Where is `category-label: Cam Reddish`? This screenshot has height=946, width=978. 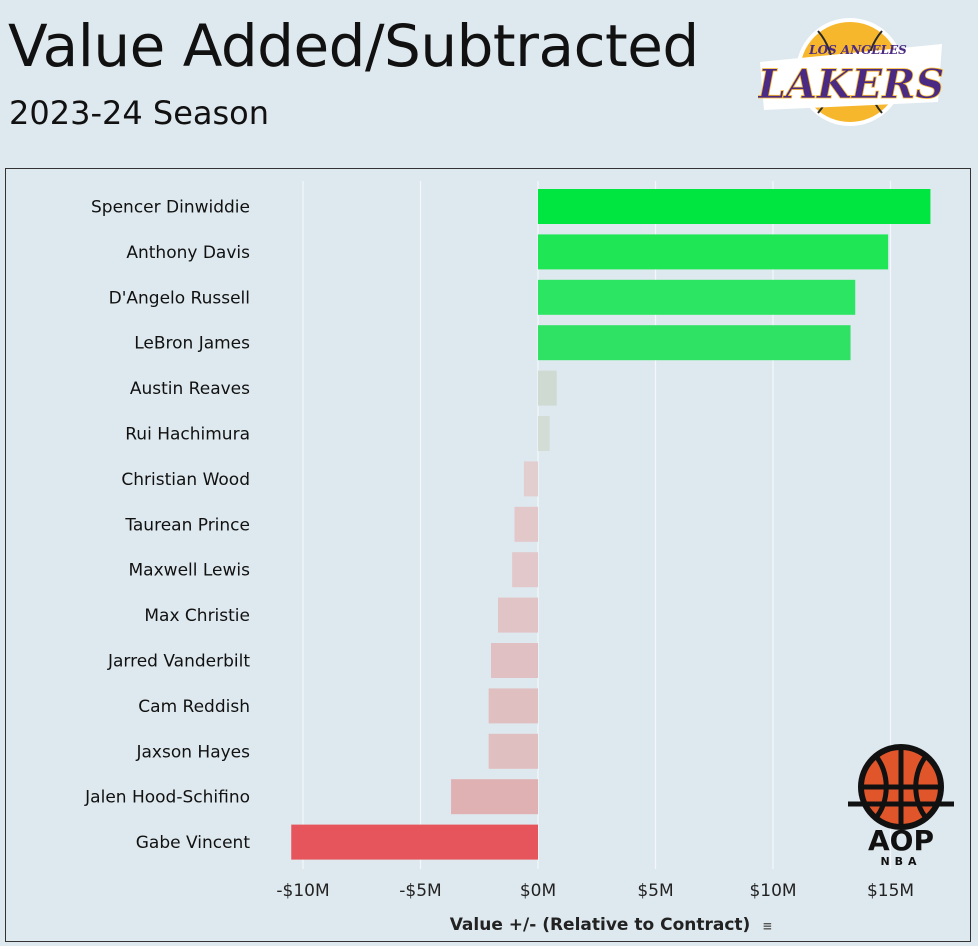
category-label: Cam Reddish is located at coordinates (194, 707).